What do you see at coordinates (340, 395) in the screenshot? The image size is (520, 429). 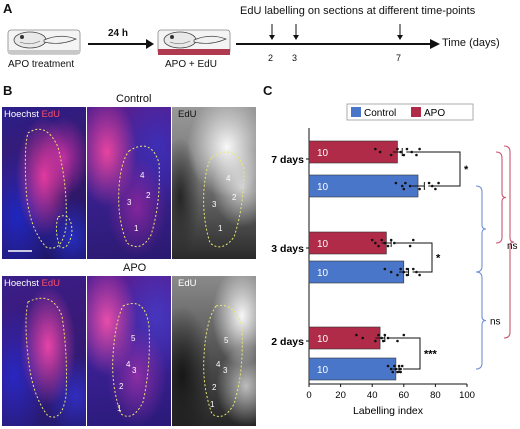 I see `x-tick-label: 20` at bounding box center [340, 395].